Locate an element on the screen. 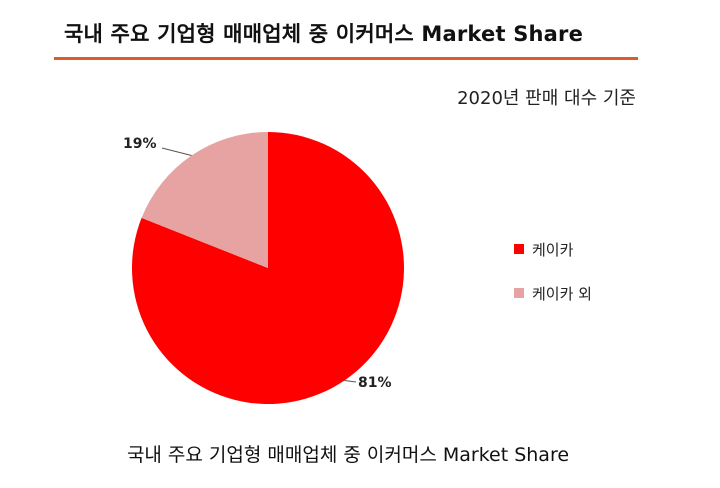  title-underline is located at coordinates (346, 58).